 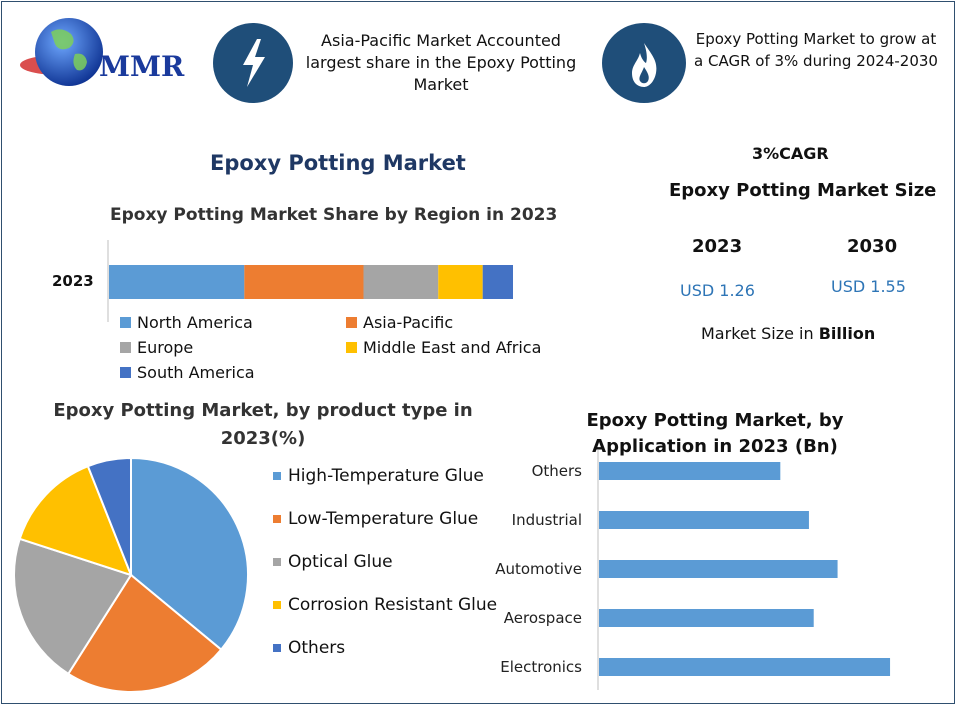 What do you see at coordinates (717, 290) in the screenshot?
I see `value-2023: USD 1.26` at bounding box center [717, 290].